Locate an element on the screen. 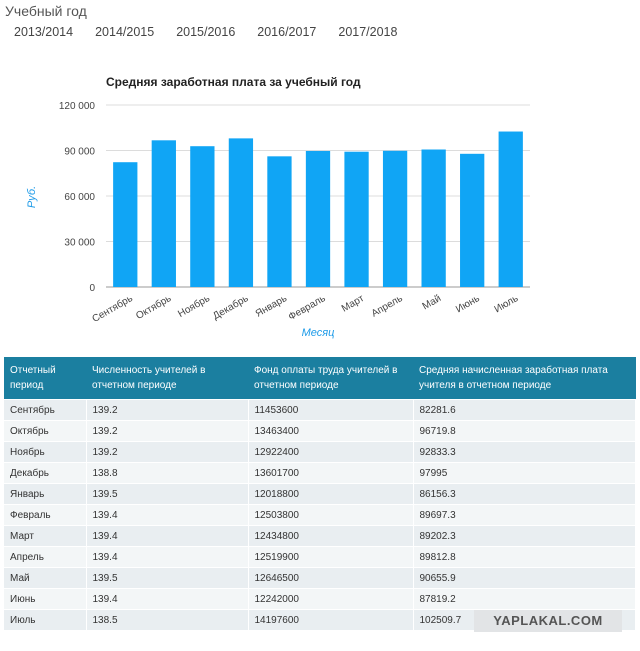 Image resolution: width=640 pixels, height=651 pixels. col-header-teachers: Численность учителей в отчетном периоде is located at coordinates (167, 378).